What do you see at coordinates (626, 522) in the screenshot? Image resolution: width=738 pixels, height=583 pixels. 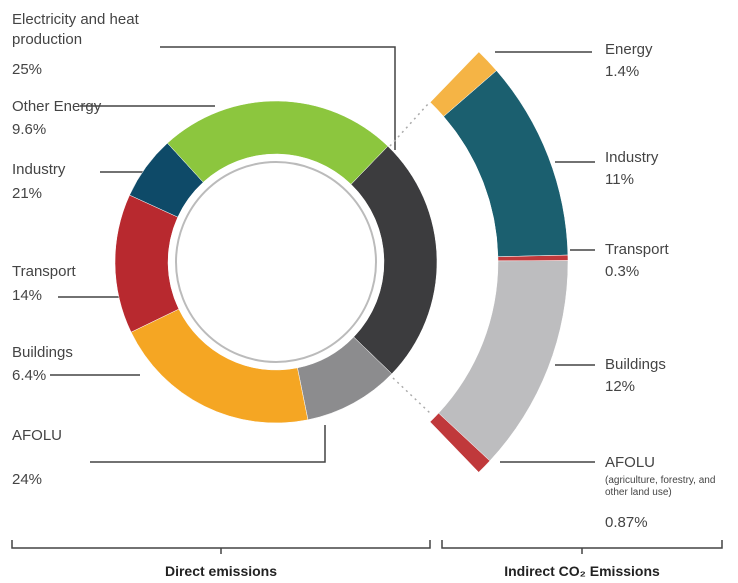 I see `value-label: 0.87%` at bounding box center [626, 522].